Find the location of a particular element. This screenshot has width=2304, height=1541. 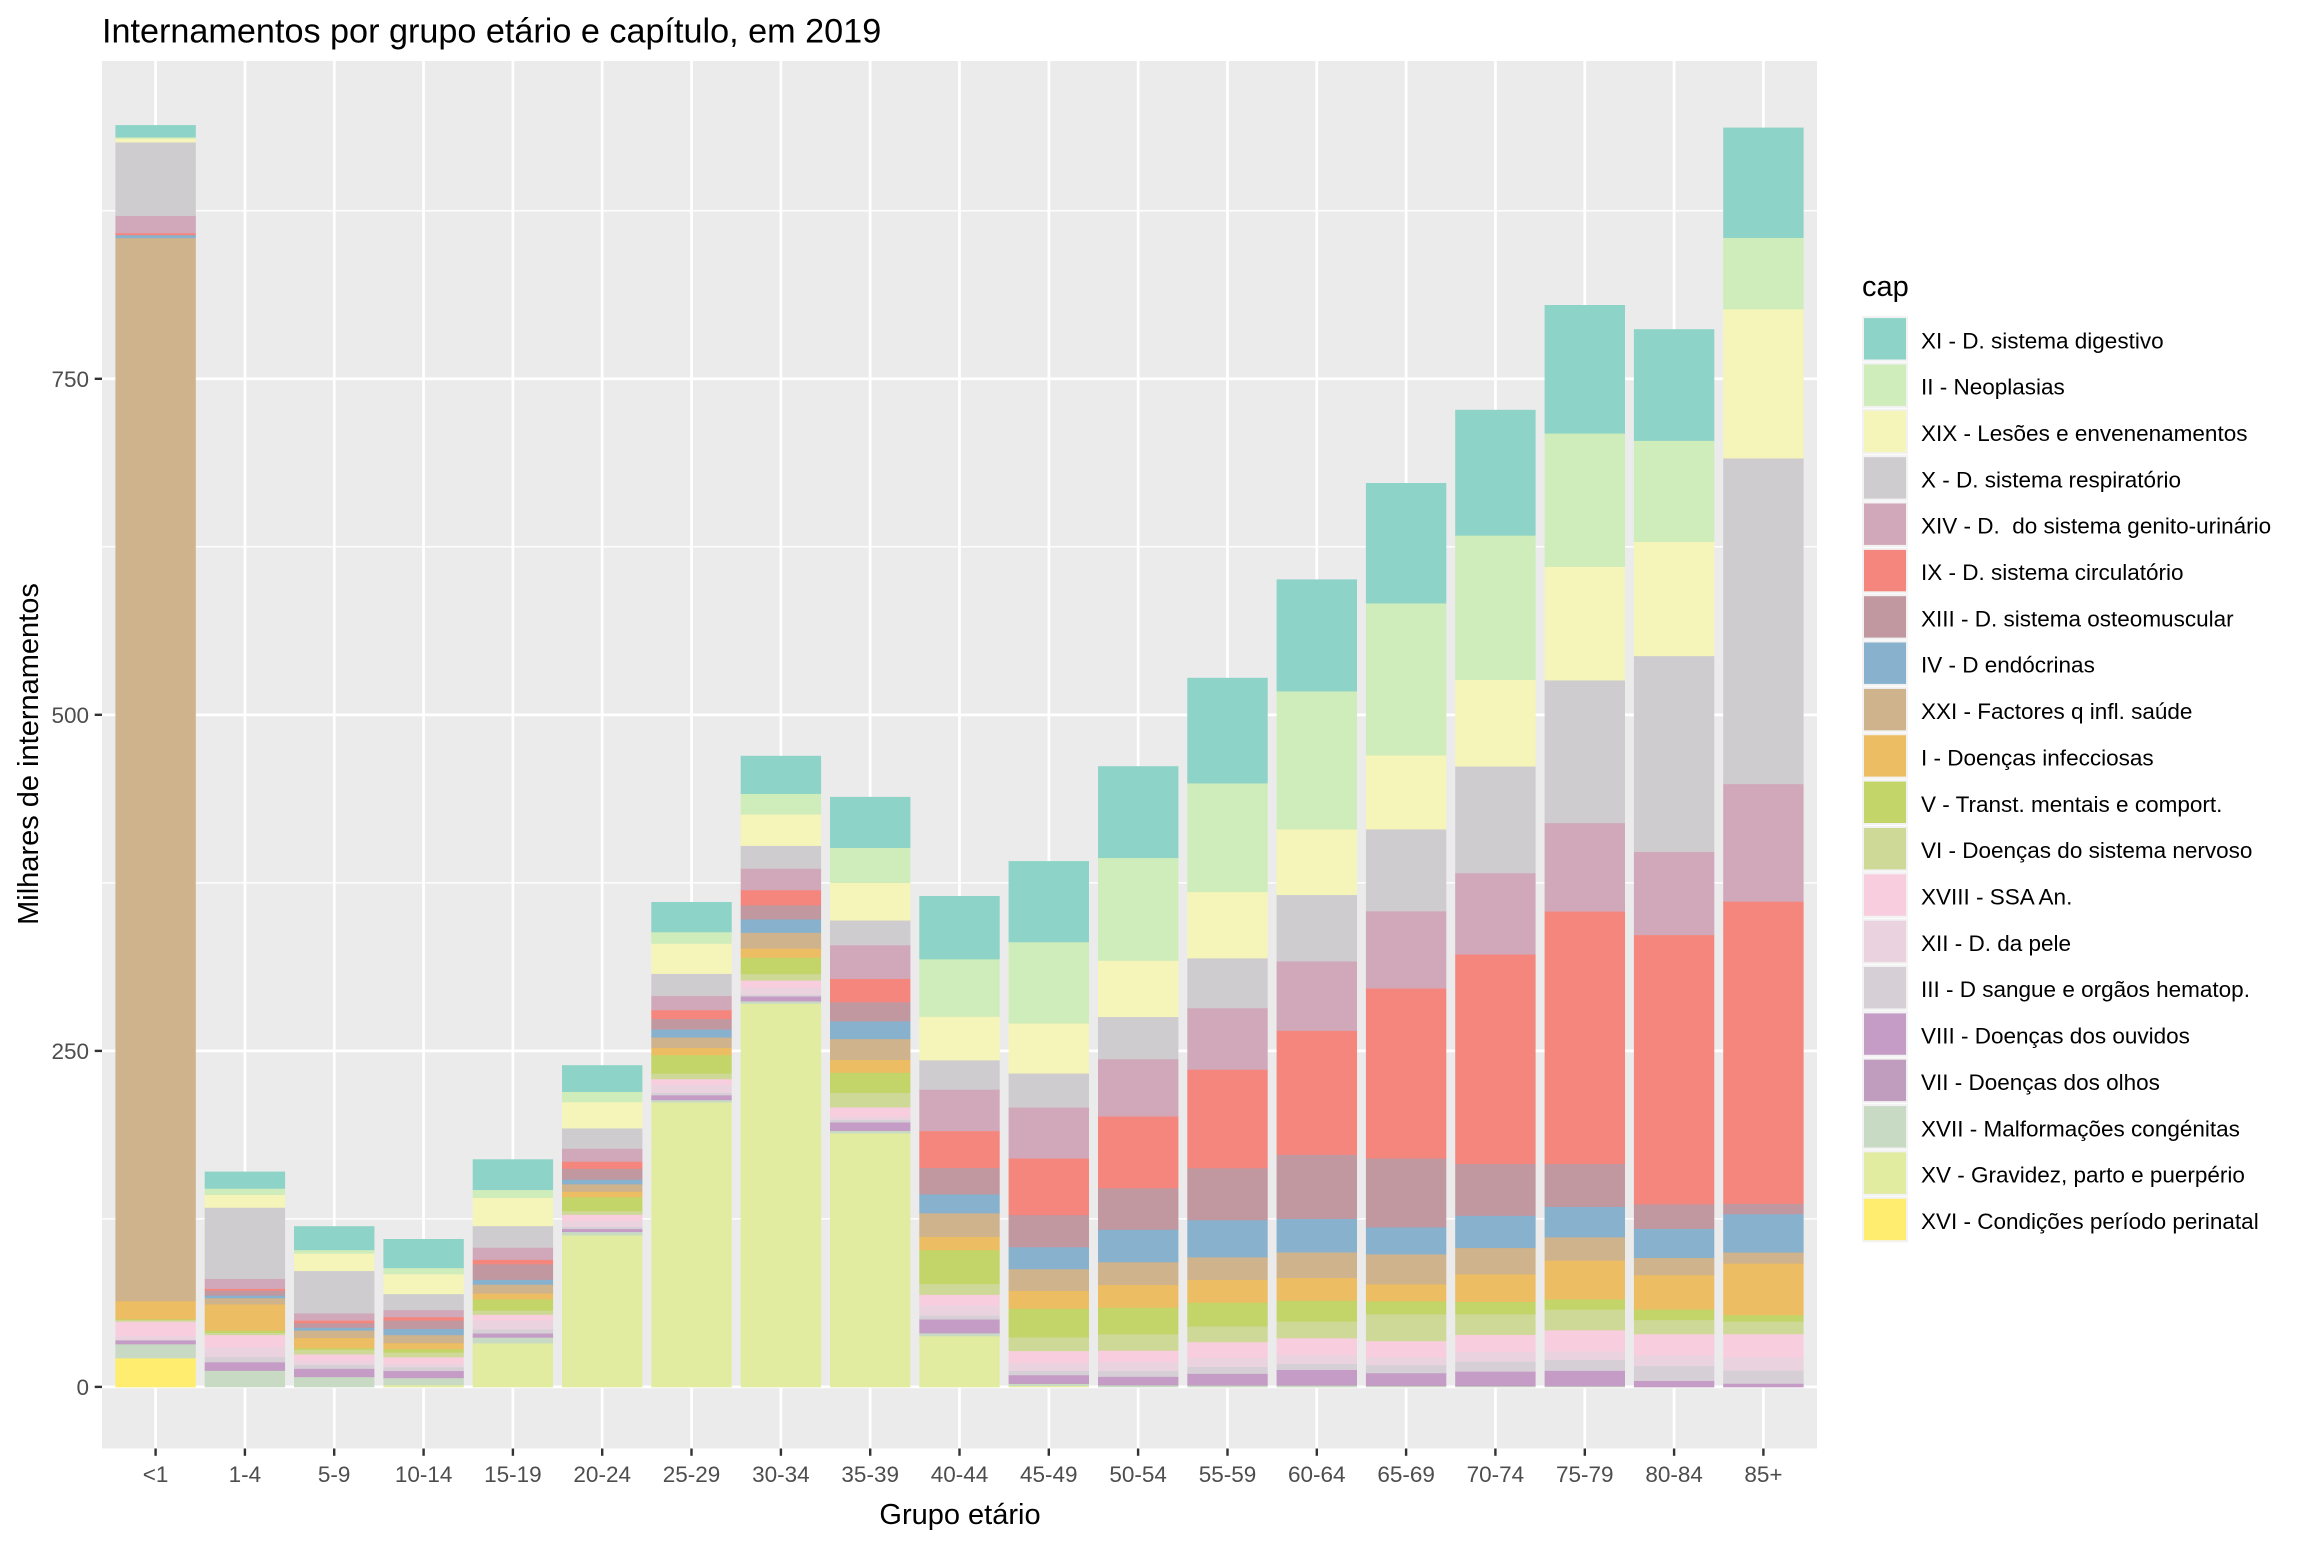

svg-text: 35-39 is located at coordinates (870, 1474).